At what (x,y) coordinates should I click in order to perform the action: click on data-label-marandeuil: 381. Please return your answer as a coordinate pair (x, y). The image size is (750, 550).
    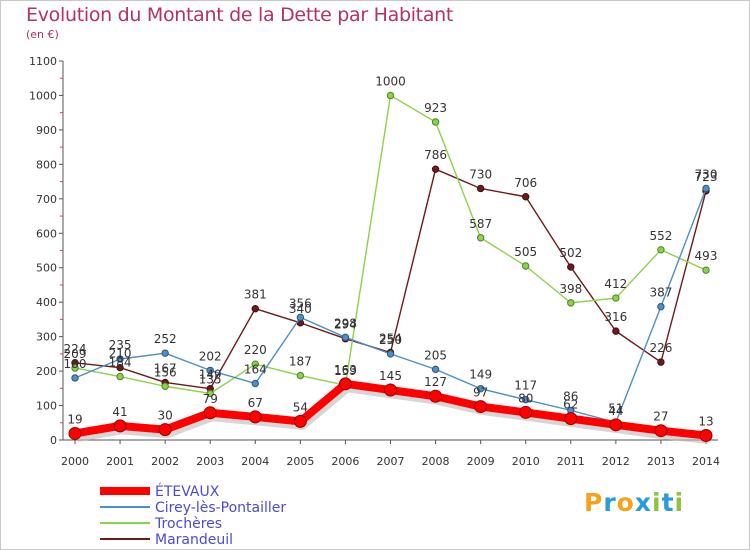
    Looking at the image, I should click on (255, 295).